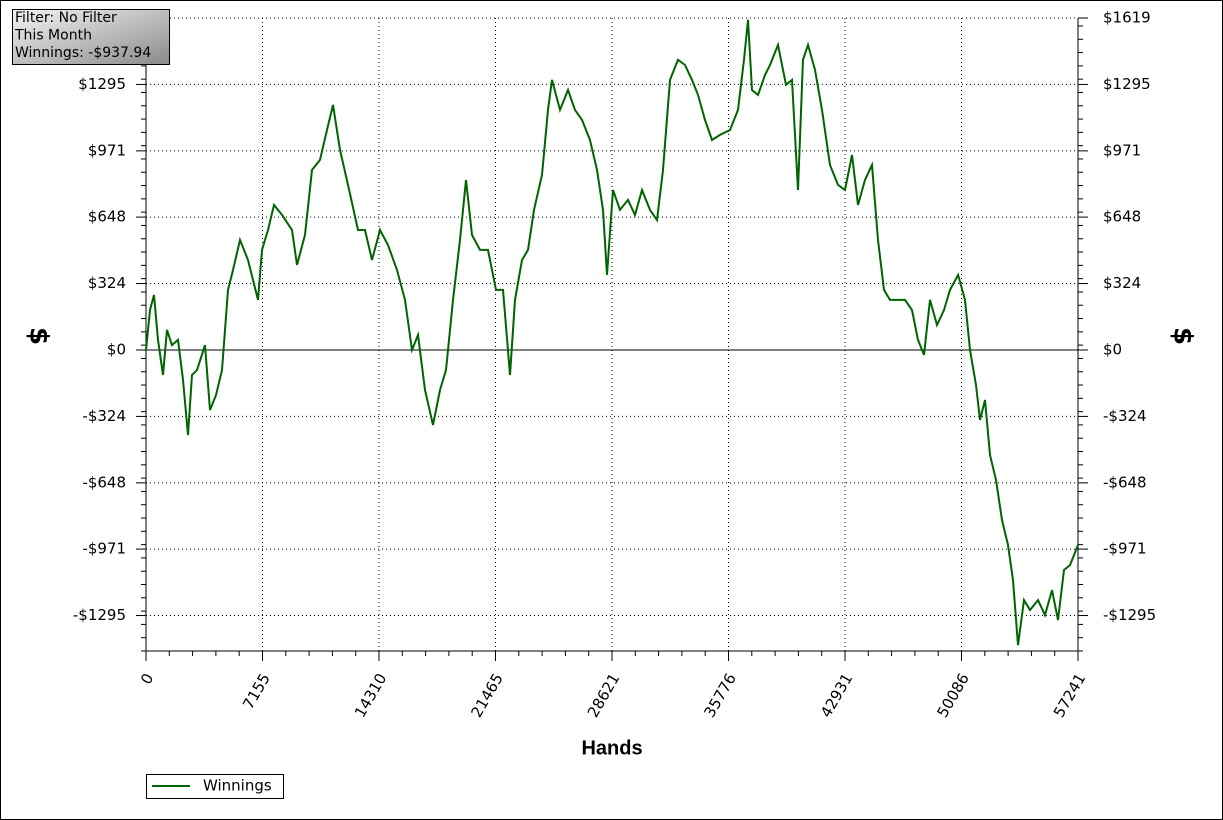 Image resolution: width=1223 pixels, height=820 pixels. What do you see at coordinates (107, 283) in the screenshot?
I see `y-tick-label: $324` at bounding box center [107, 283].